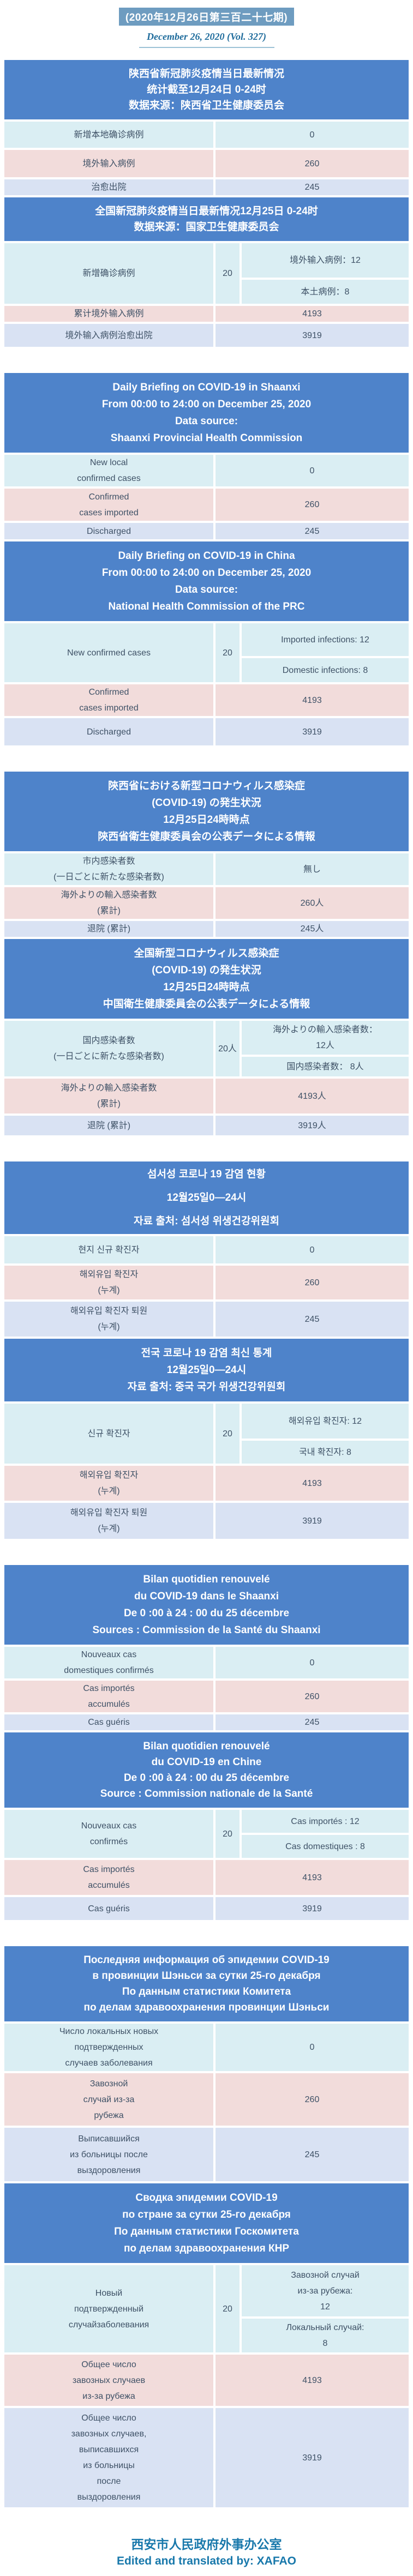  Describe the element at coordinates (325, 2335) in the screenshot. I see `breakdown-cell: Локальный случай: 8` at that location.